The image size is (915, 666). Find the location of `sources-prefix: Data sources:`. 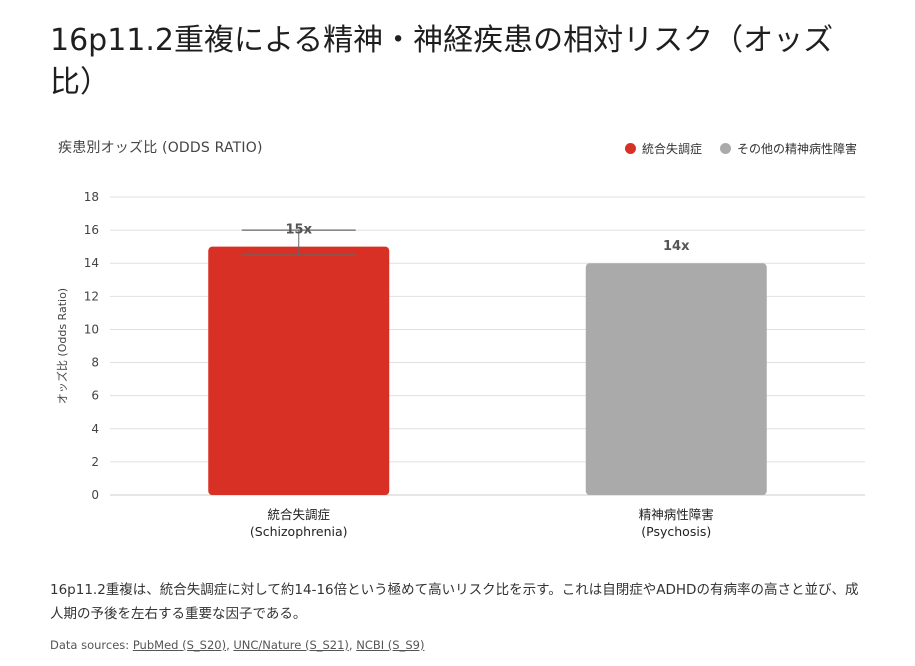

sources-prefix: Data sources: is located at coordinates (90, 645).